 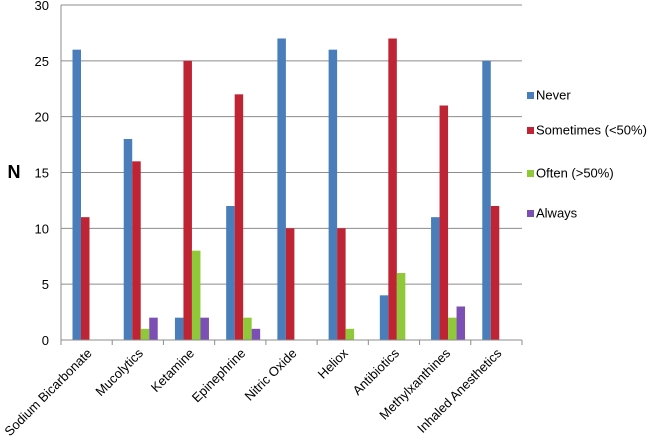 What do you see at coordinates (42, 117) in the screenshot?
I see `y-tick-label: 20` at bounding box center [42, 117].